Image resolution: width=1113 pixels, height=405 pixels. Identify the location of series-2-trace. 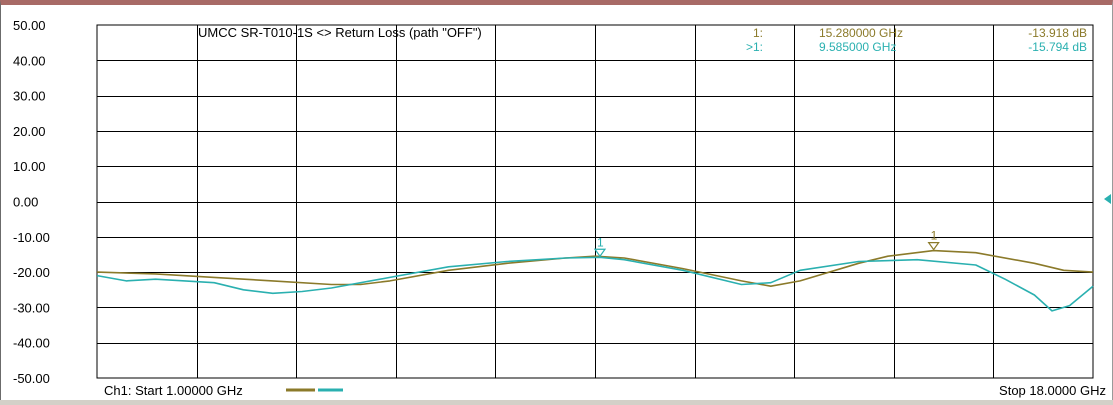
(595, 284).